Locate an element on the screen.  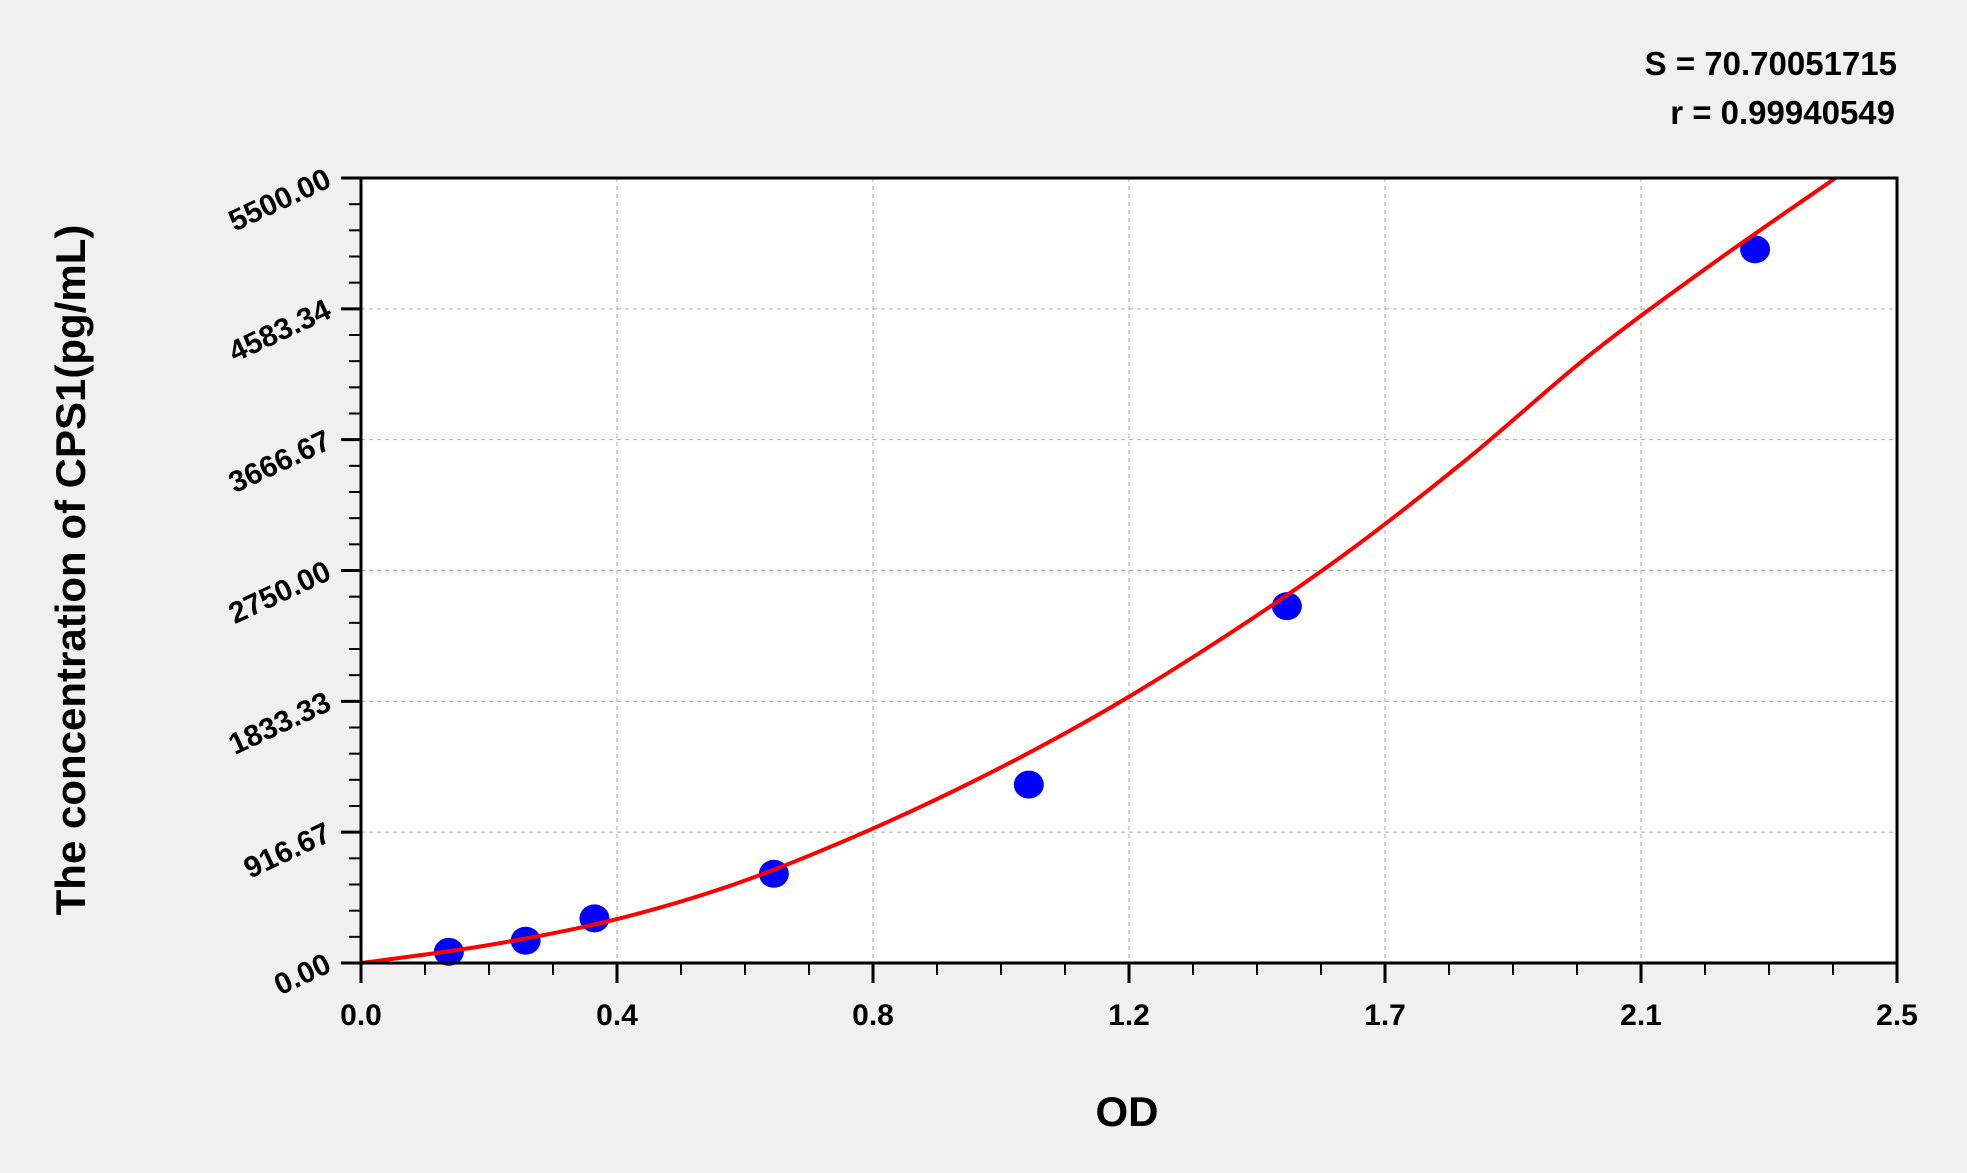
r-annotation: r = 0.99940549 is located at coordinates (1782, 112).